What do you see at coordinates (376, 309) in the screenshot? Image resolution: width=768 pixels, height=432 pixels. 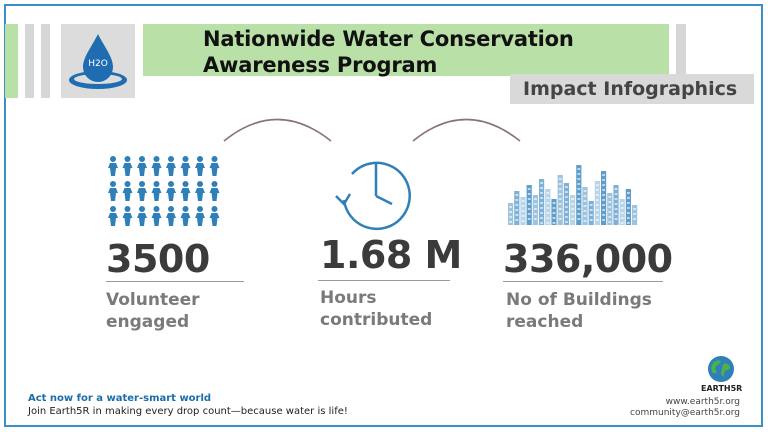 I see `stat-label: Hours contributed` at bounding box center [376, 309].